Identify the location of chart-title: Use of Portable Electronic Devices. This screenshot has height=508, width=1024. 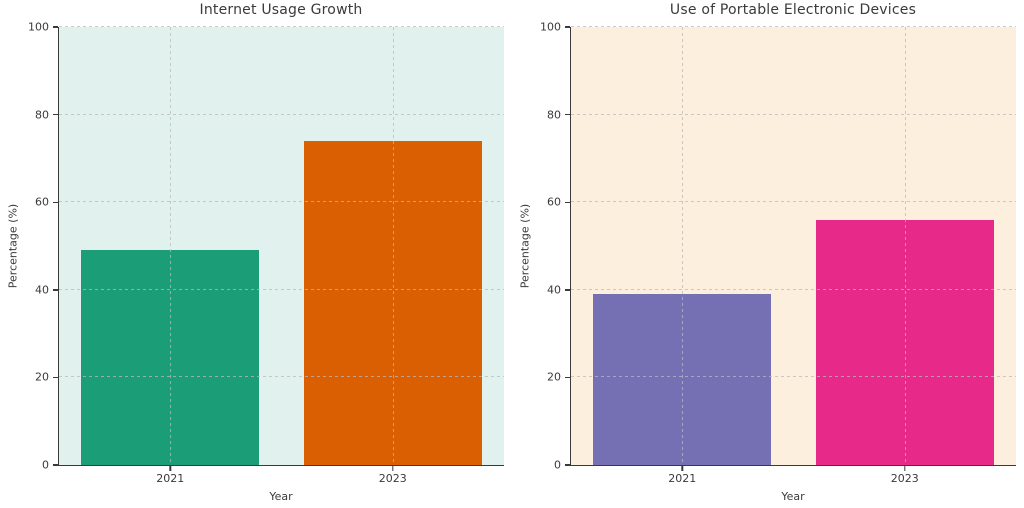
(793, 10).